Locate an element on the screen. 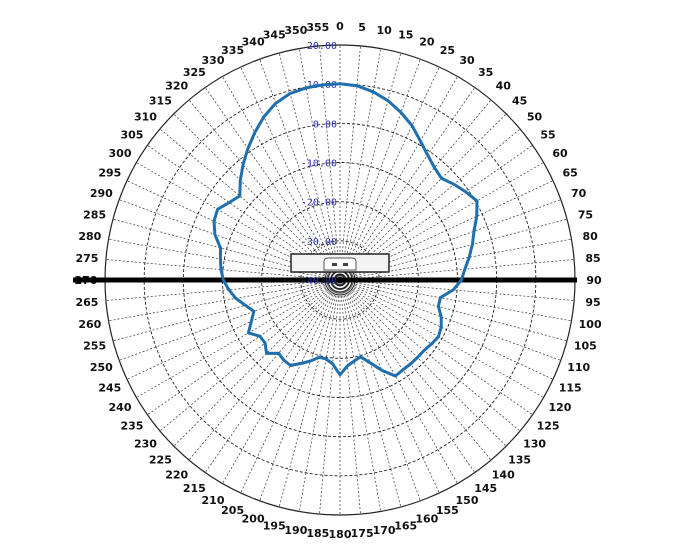  angle-tick-label: 125 is located at coordinates (548, 426).